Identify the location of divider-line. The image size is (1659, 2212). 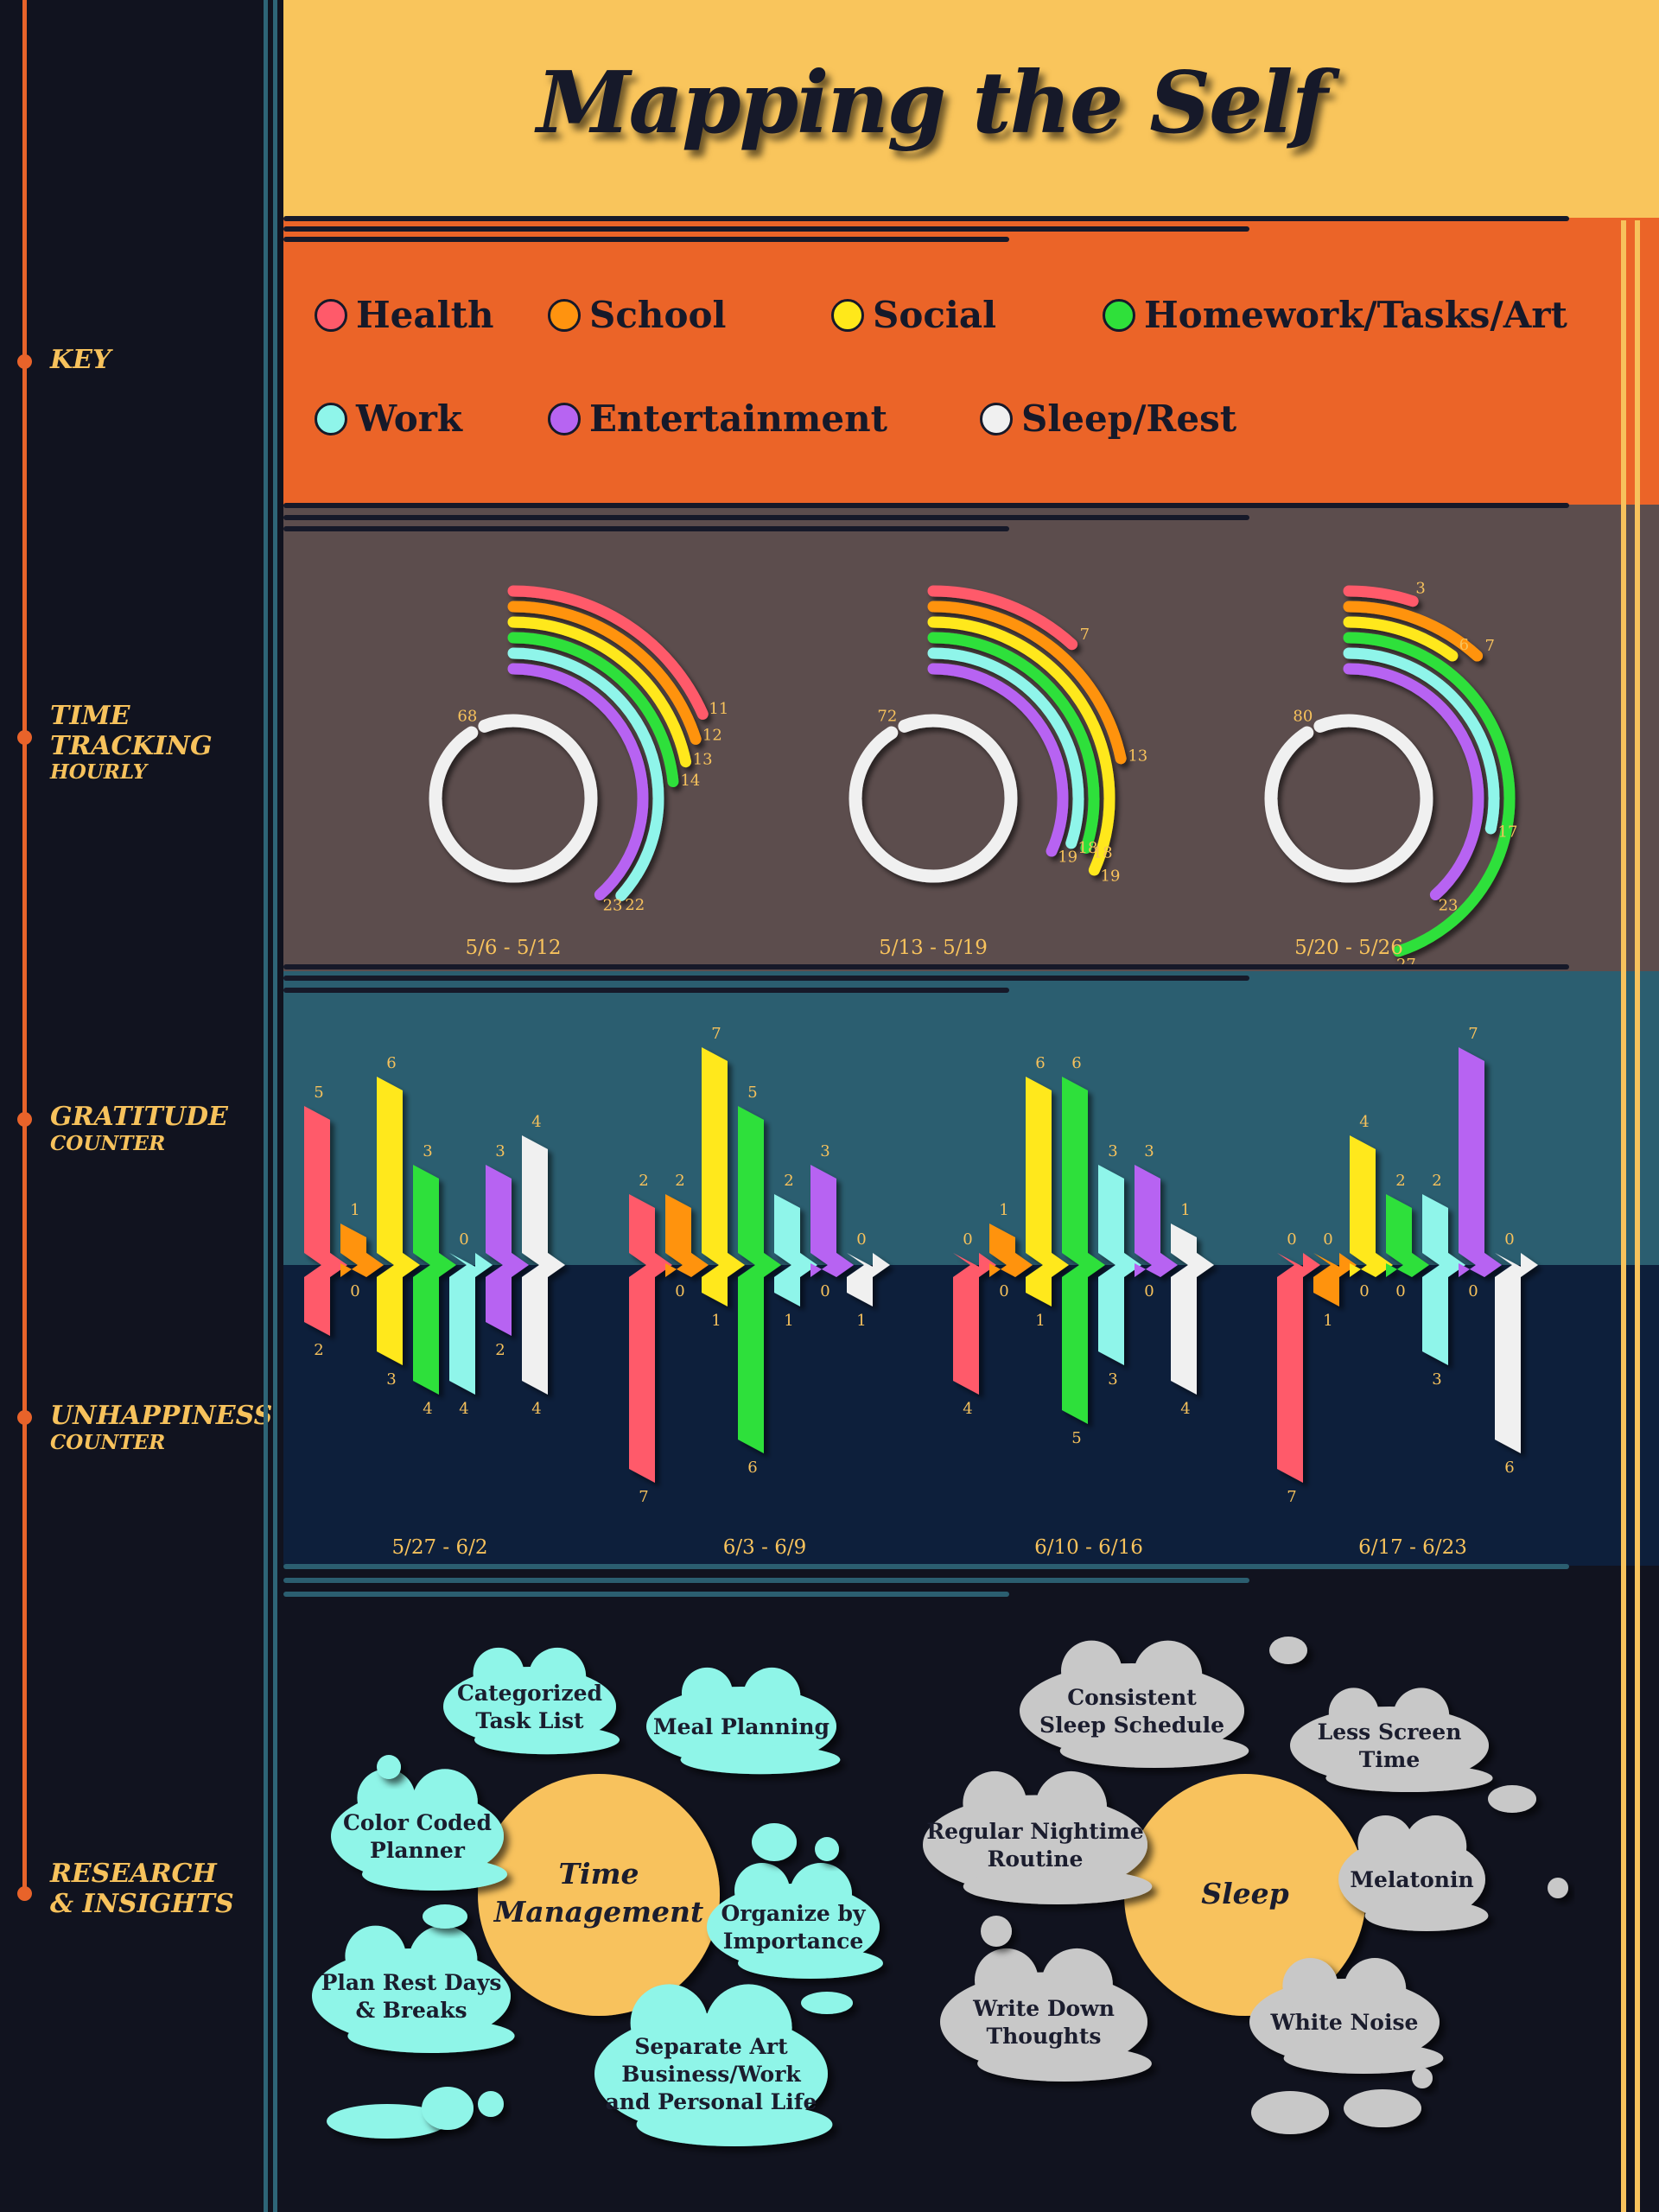
(266, 1106).